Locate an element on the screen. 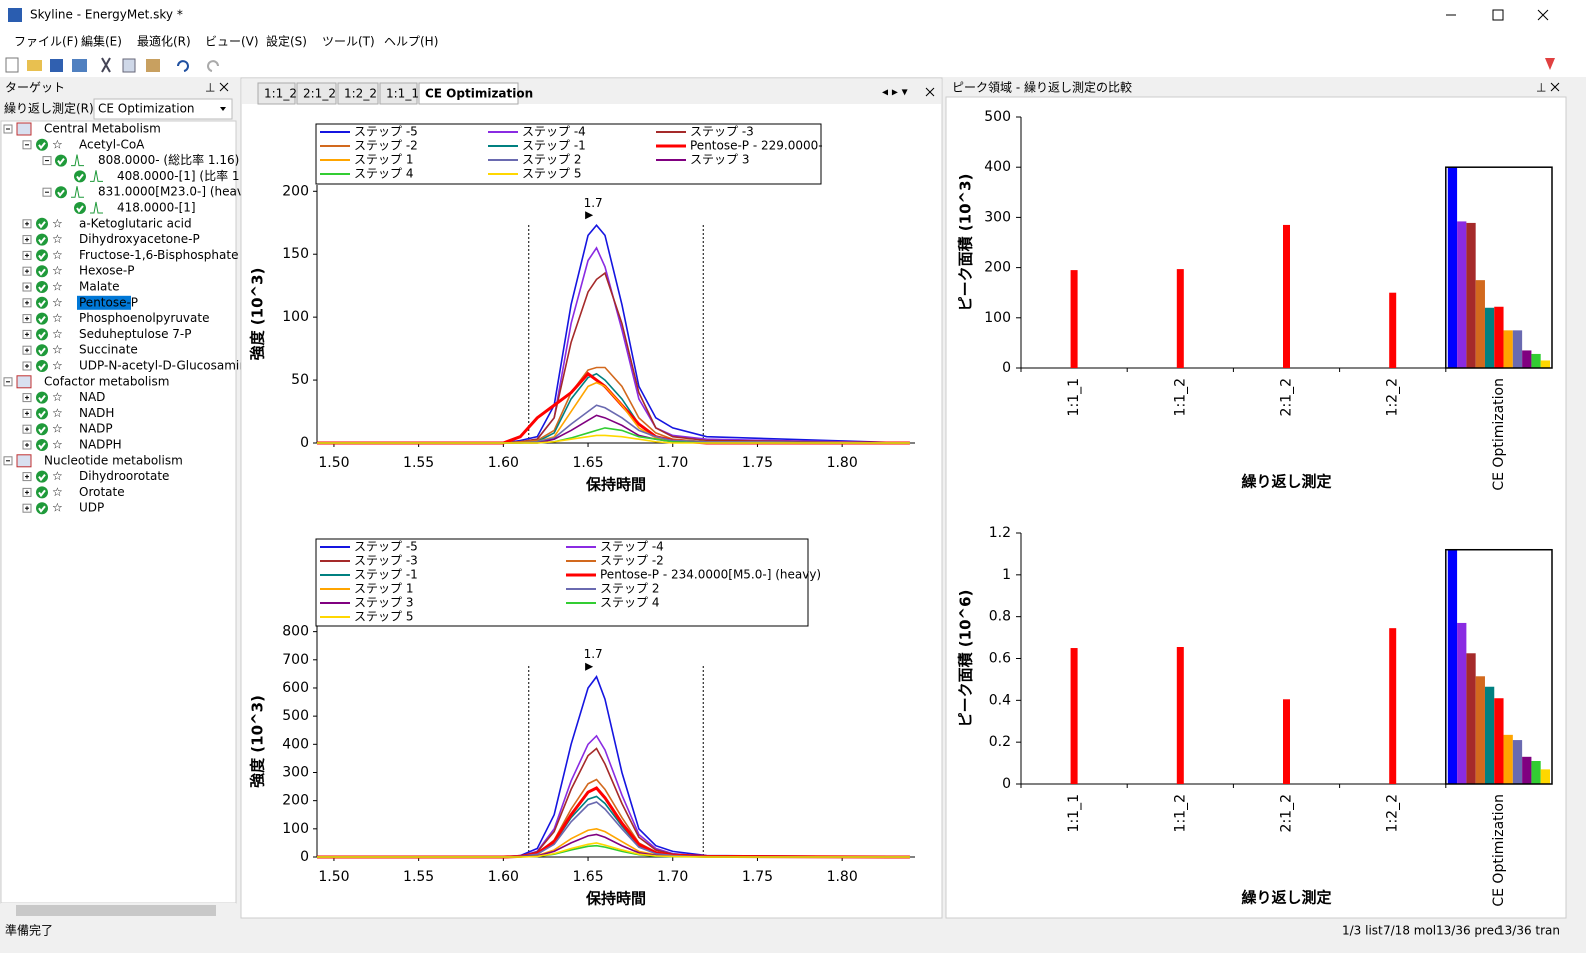  scroll-thumb is located at coordinates (116, 910).